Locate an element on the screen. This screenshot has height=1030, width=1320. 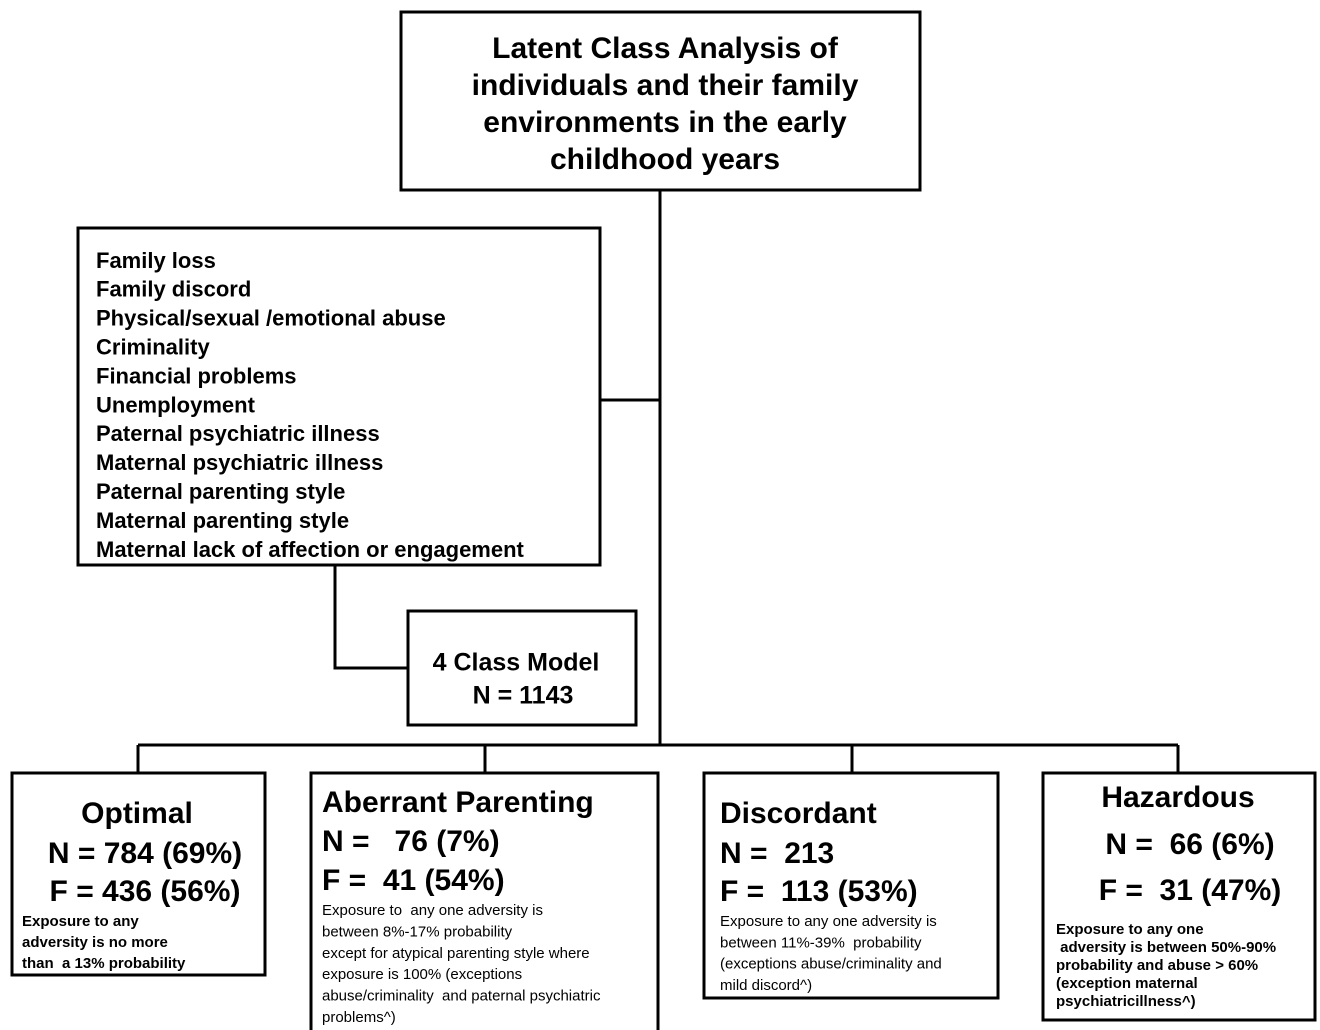
title-line: individuals and their family is located at coordinates (665, 85).